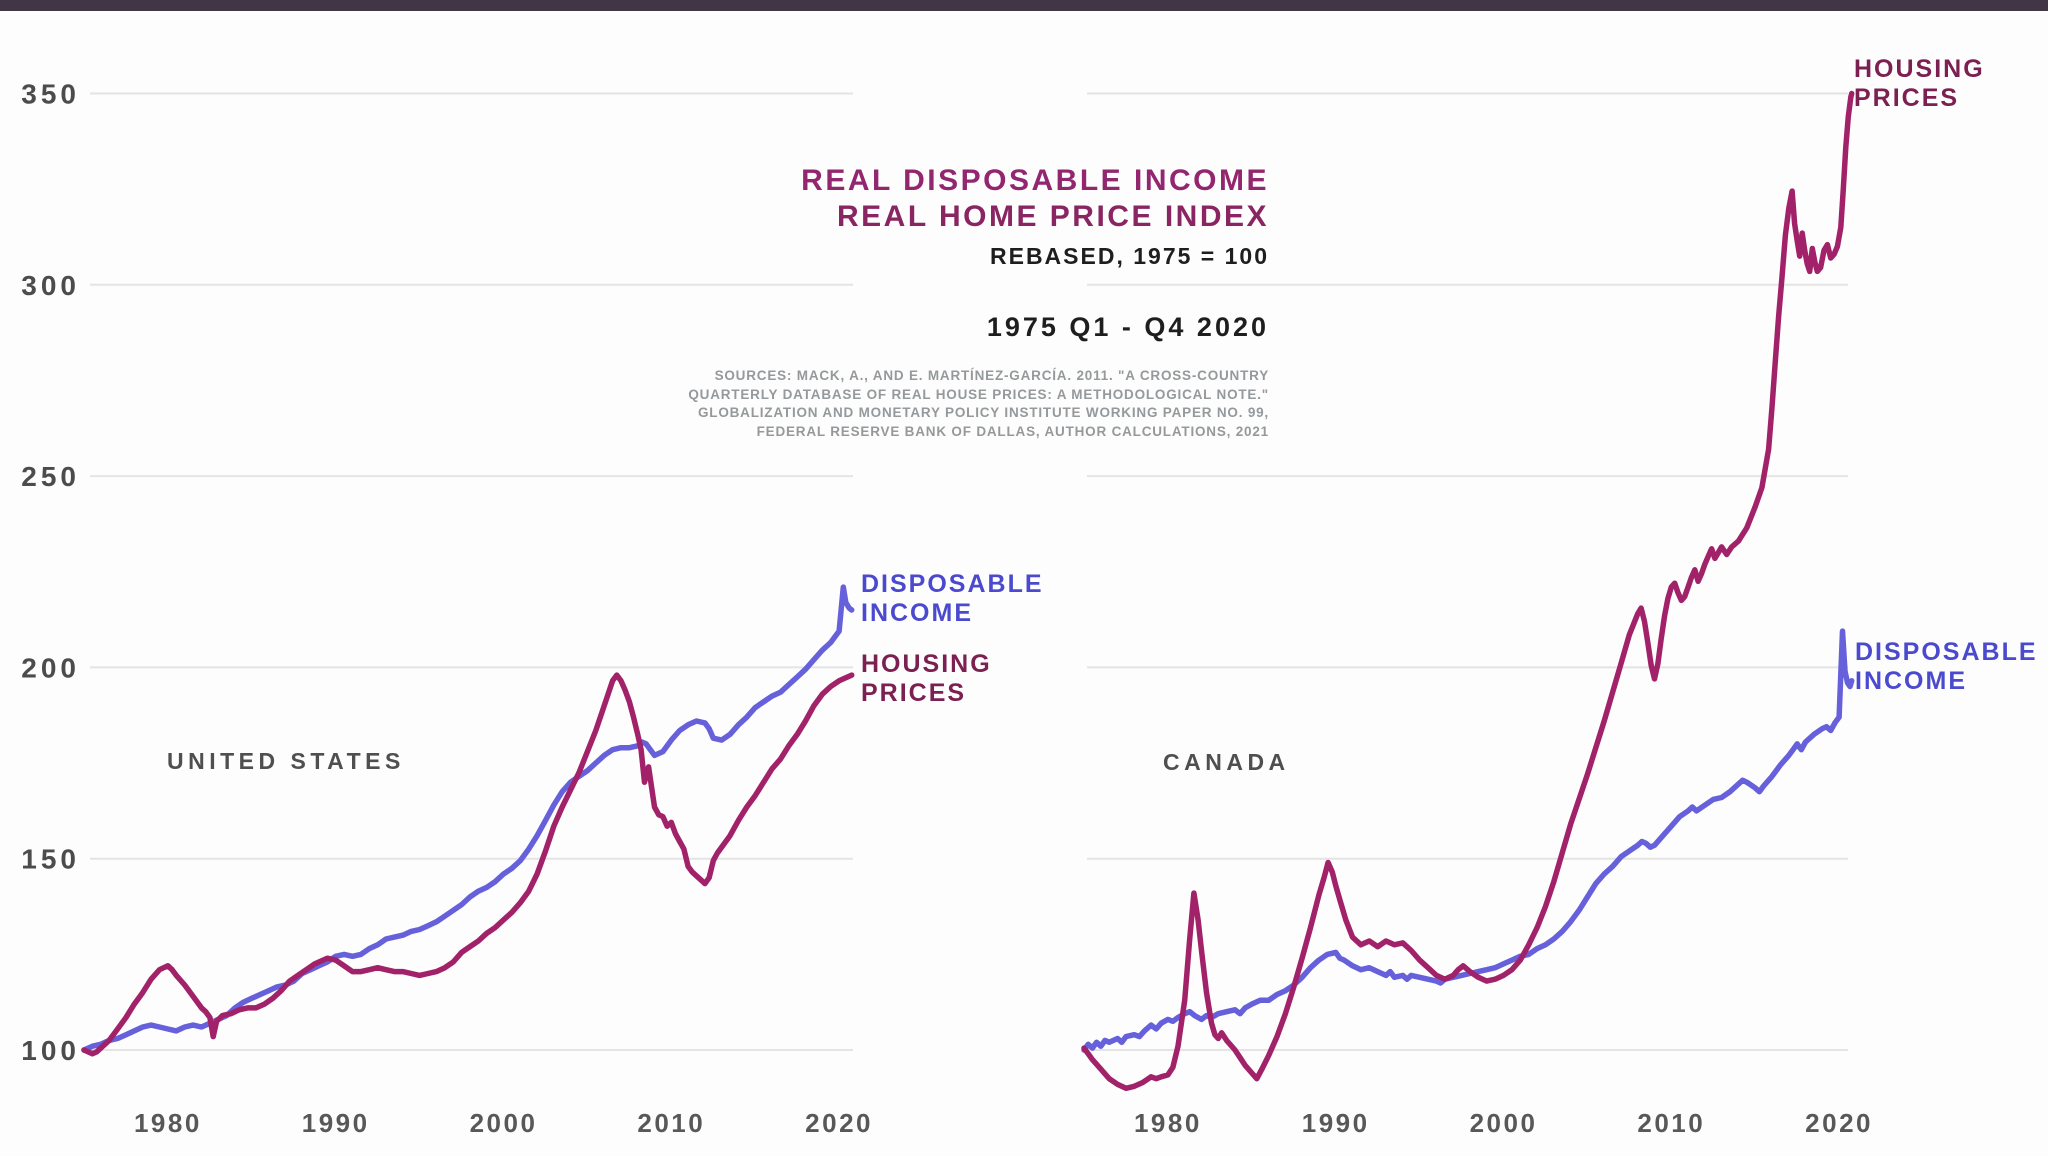 The image size is (2048, 1156). What do you see at coordinates (50, 1050) in the screenshot?
I see `y-axis-label-100: 100` at bounding box center [50, 1050].